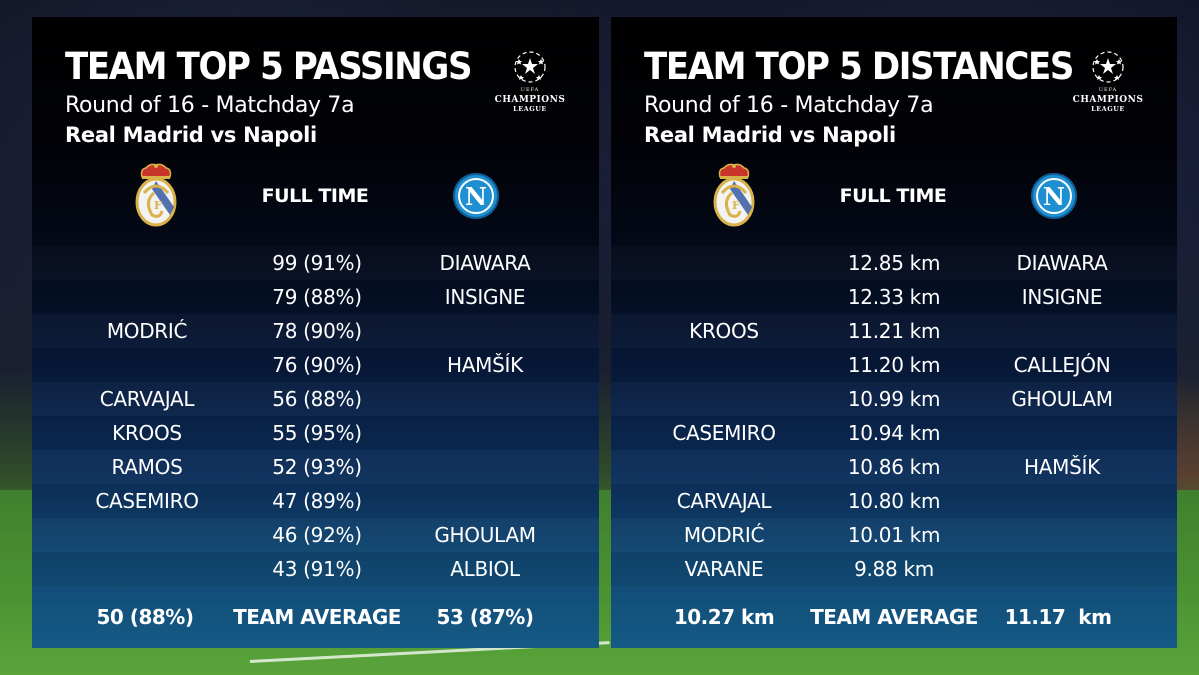 This screenshot has height=675, width=1199. I want to click on passes-value: 99 (91%), so click(317, 263).